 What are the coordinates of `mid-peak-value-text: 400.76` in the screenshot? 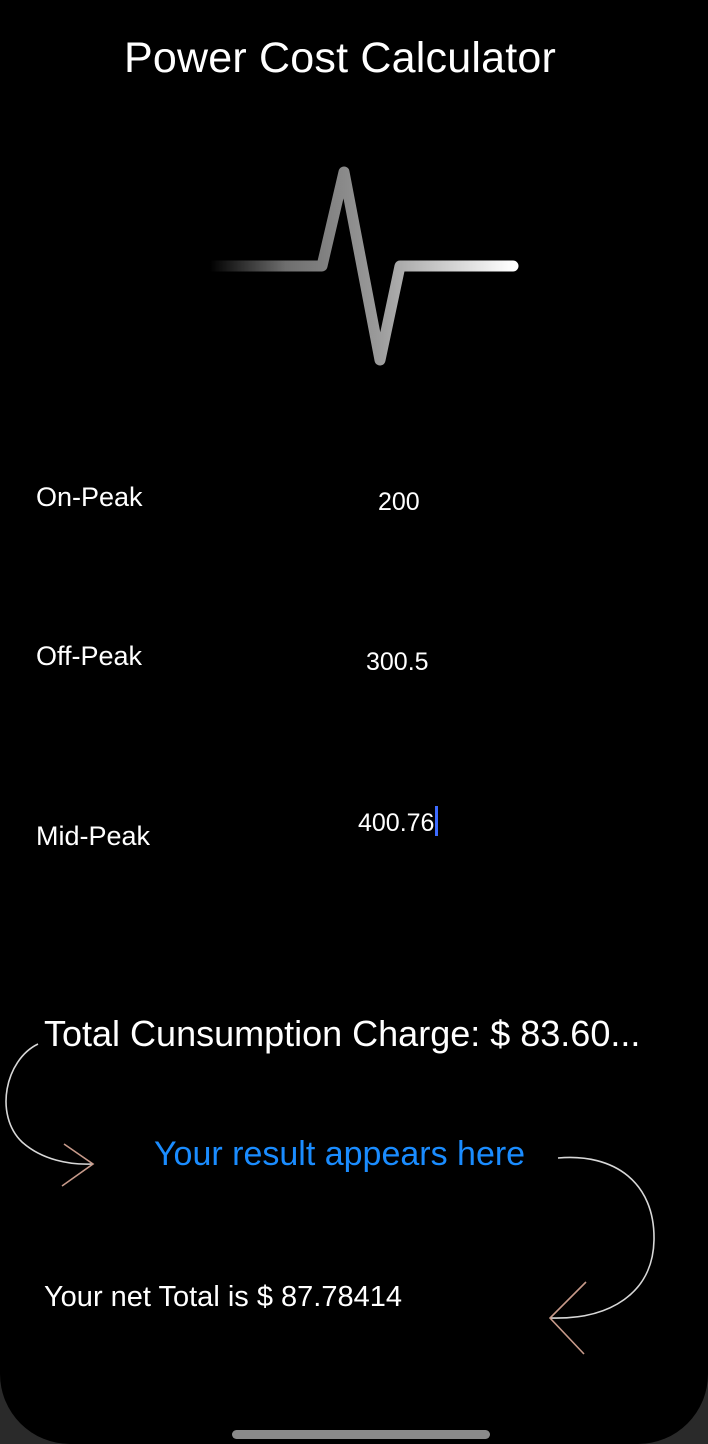 It's located at (396, 823).